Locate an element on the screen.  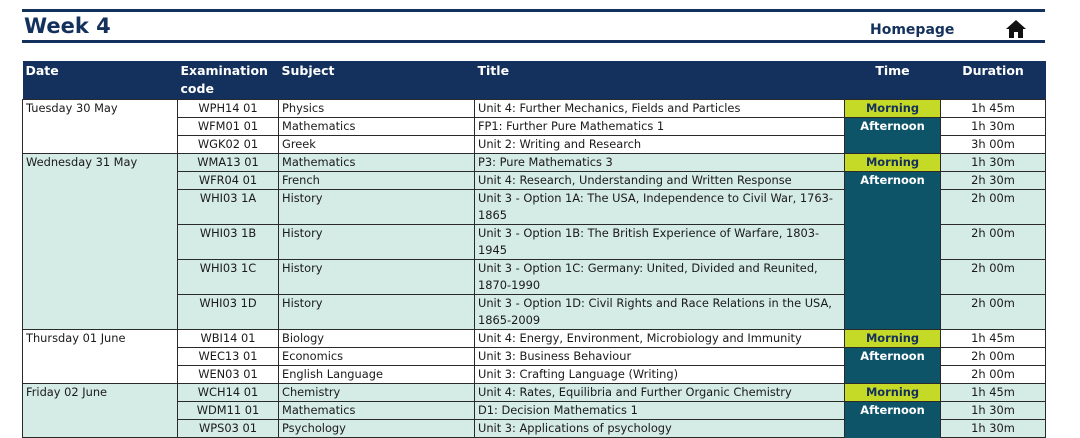
subject-cell: Economics is located at coordinates (376, 356).